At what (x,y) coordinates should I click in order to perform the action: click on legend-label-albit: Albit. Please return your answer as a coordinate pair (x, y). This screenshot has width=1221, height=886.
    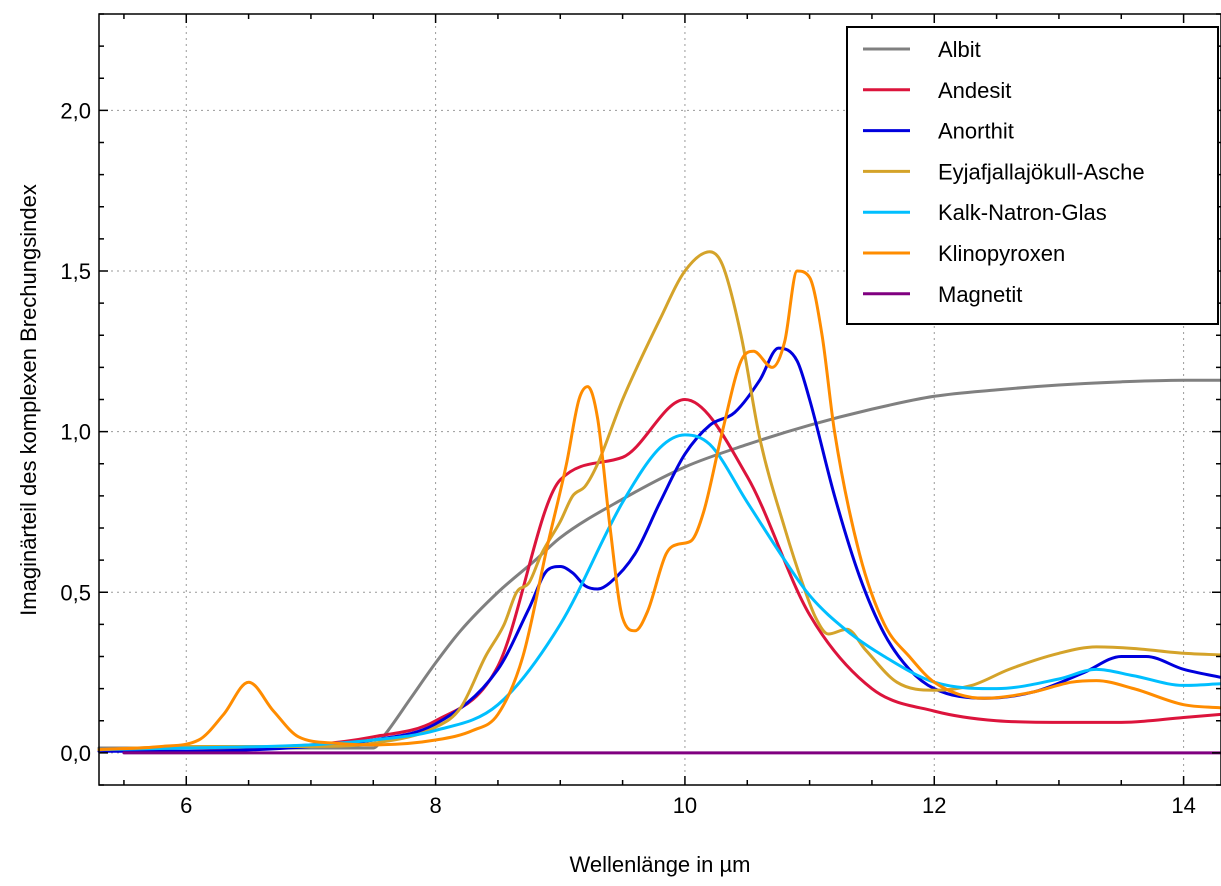
    Looking at the image, I should click on (959, 49).